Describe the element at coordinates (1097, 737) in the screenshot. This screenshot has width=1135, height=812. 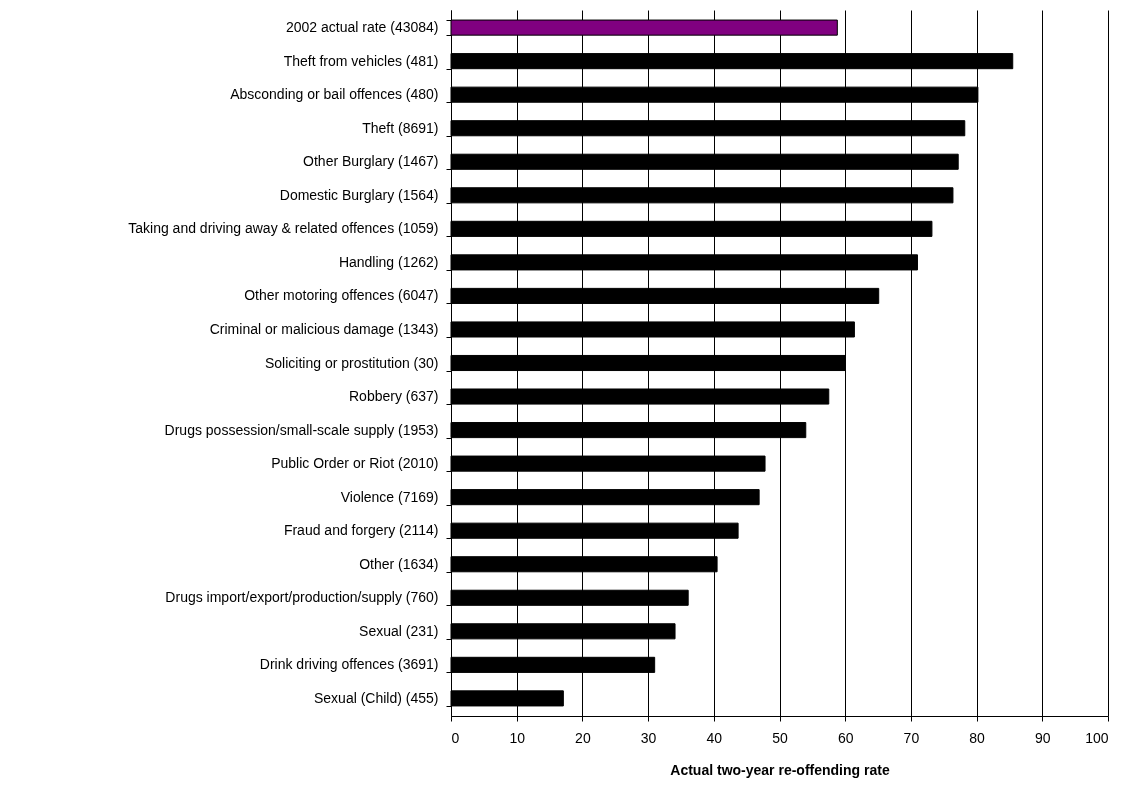
I see `x-tick-label: 100` at that location.